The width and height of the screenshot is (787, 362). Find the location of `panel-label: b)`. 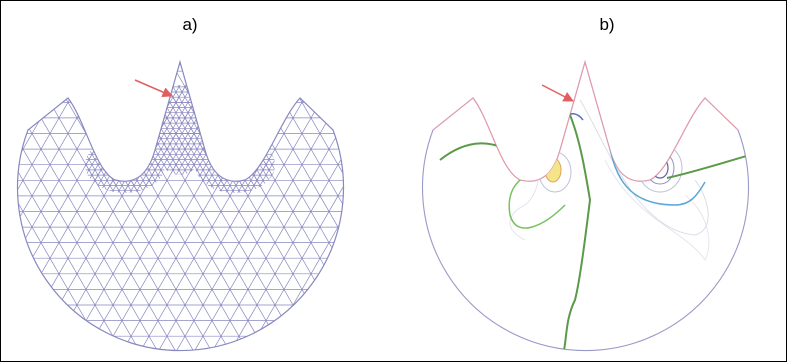

panel-label: b) is located at coordinates (606, 24).